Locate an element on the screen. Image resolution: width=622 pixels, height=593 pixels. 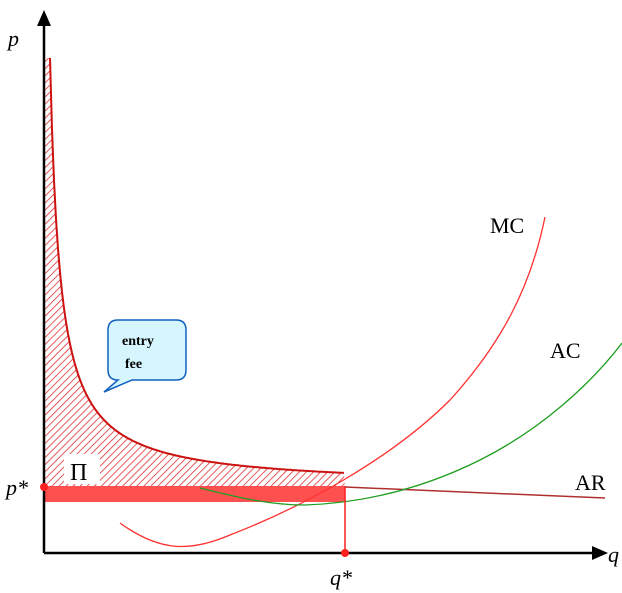
p-star-dot is located at coordinates (44, 487).